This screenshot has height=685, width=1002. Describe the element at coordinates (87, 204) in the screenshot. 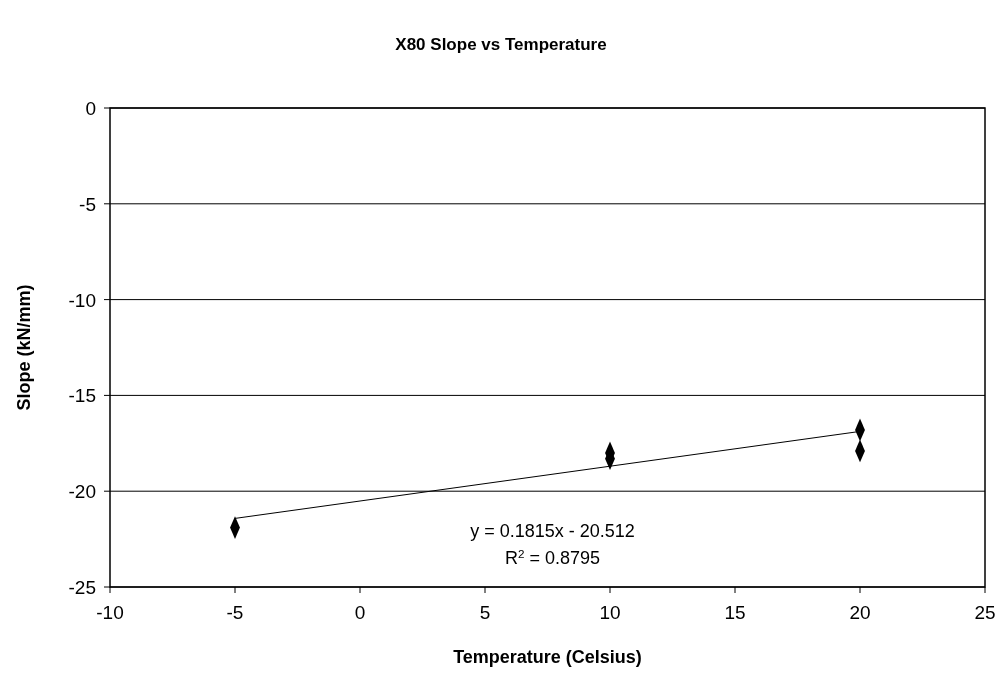

I see `y-tick-label: -5` at that location.